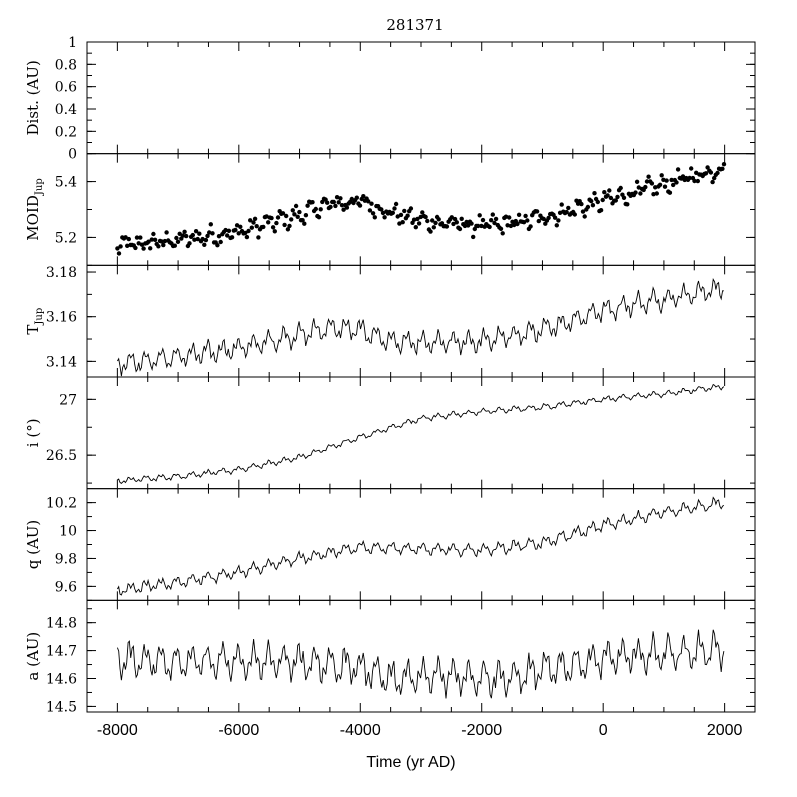 This screenshot has width=797, height=797. I want to click on x-tick-label: -8000, so click(117, 730).